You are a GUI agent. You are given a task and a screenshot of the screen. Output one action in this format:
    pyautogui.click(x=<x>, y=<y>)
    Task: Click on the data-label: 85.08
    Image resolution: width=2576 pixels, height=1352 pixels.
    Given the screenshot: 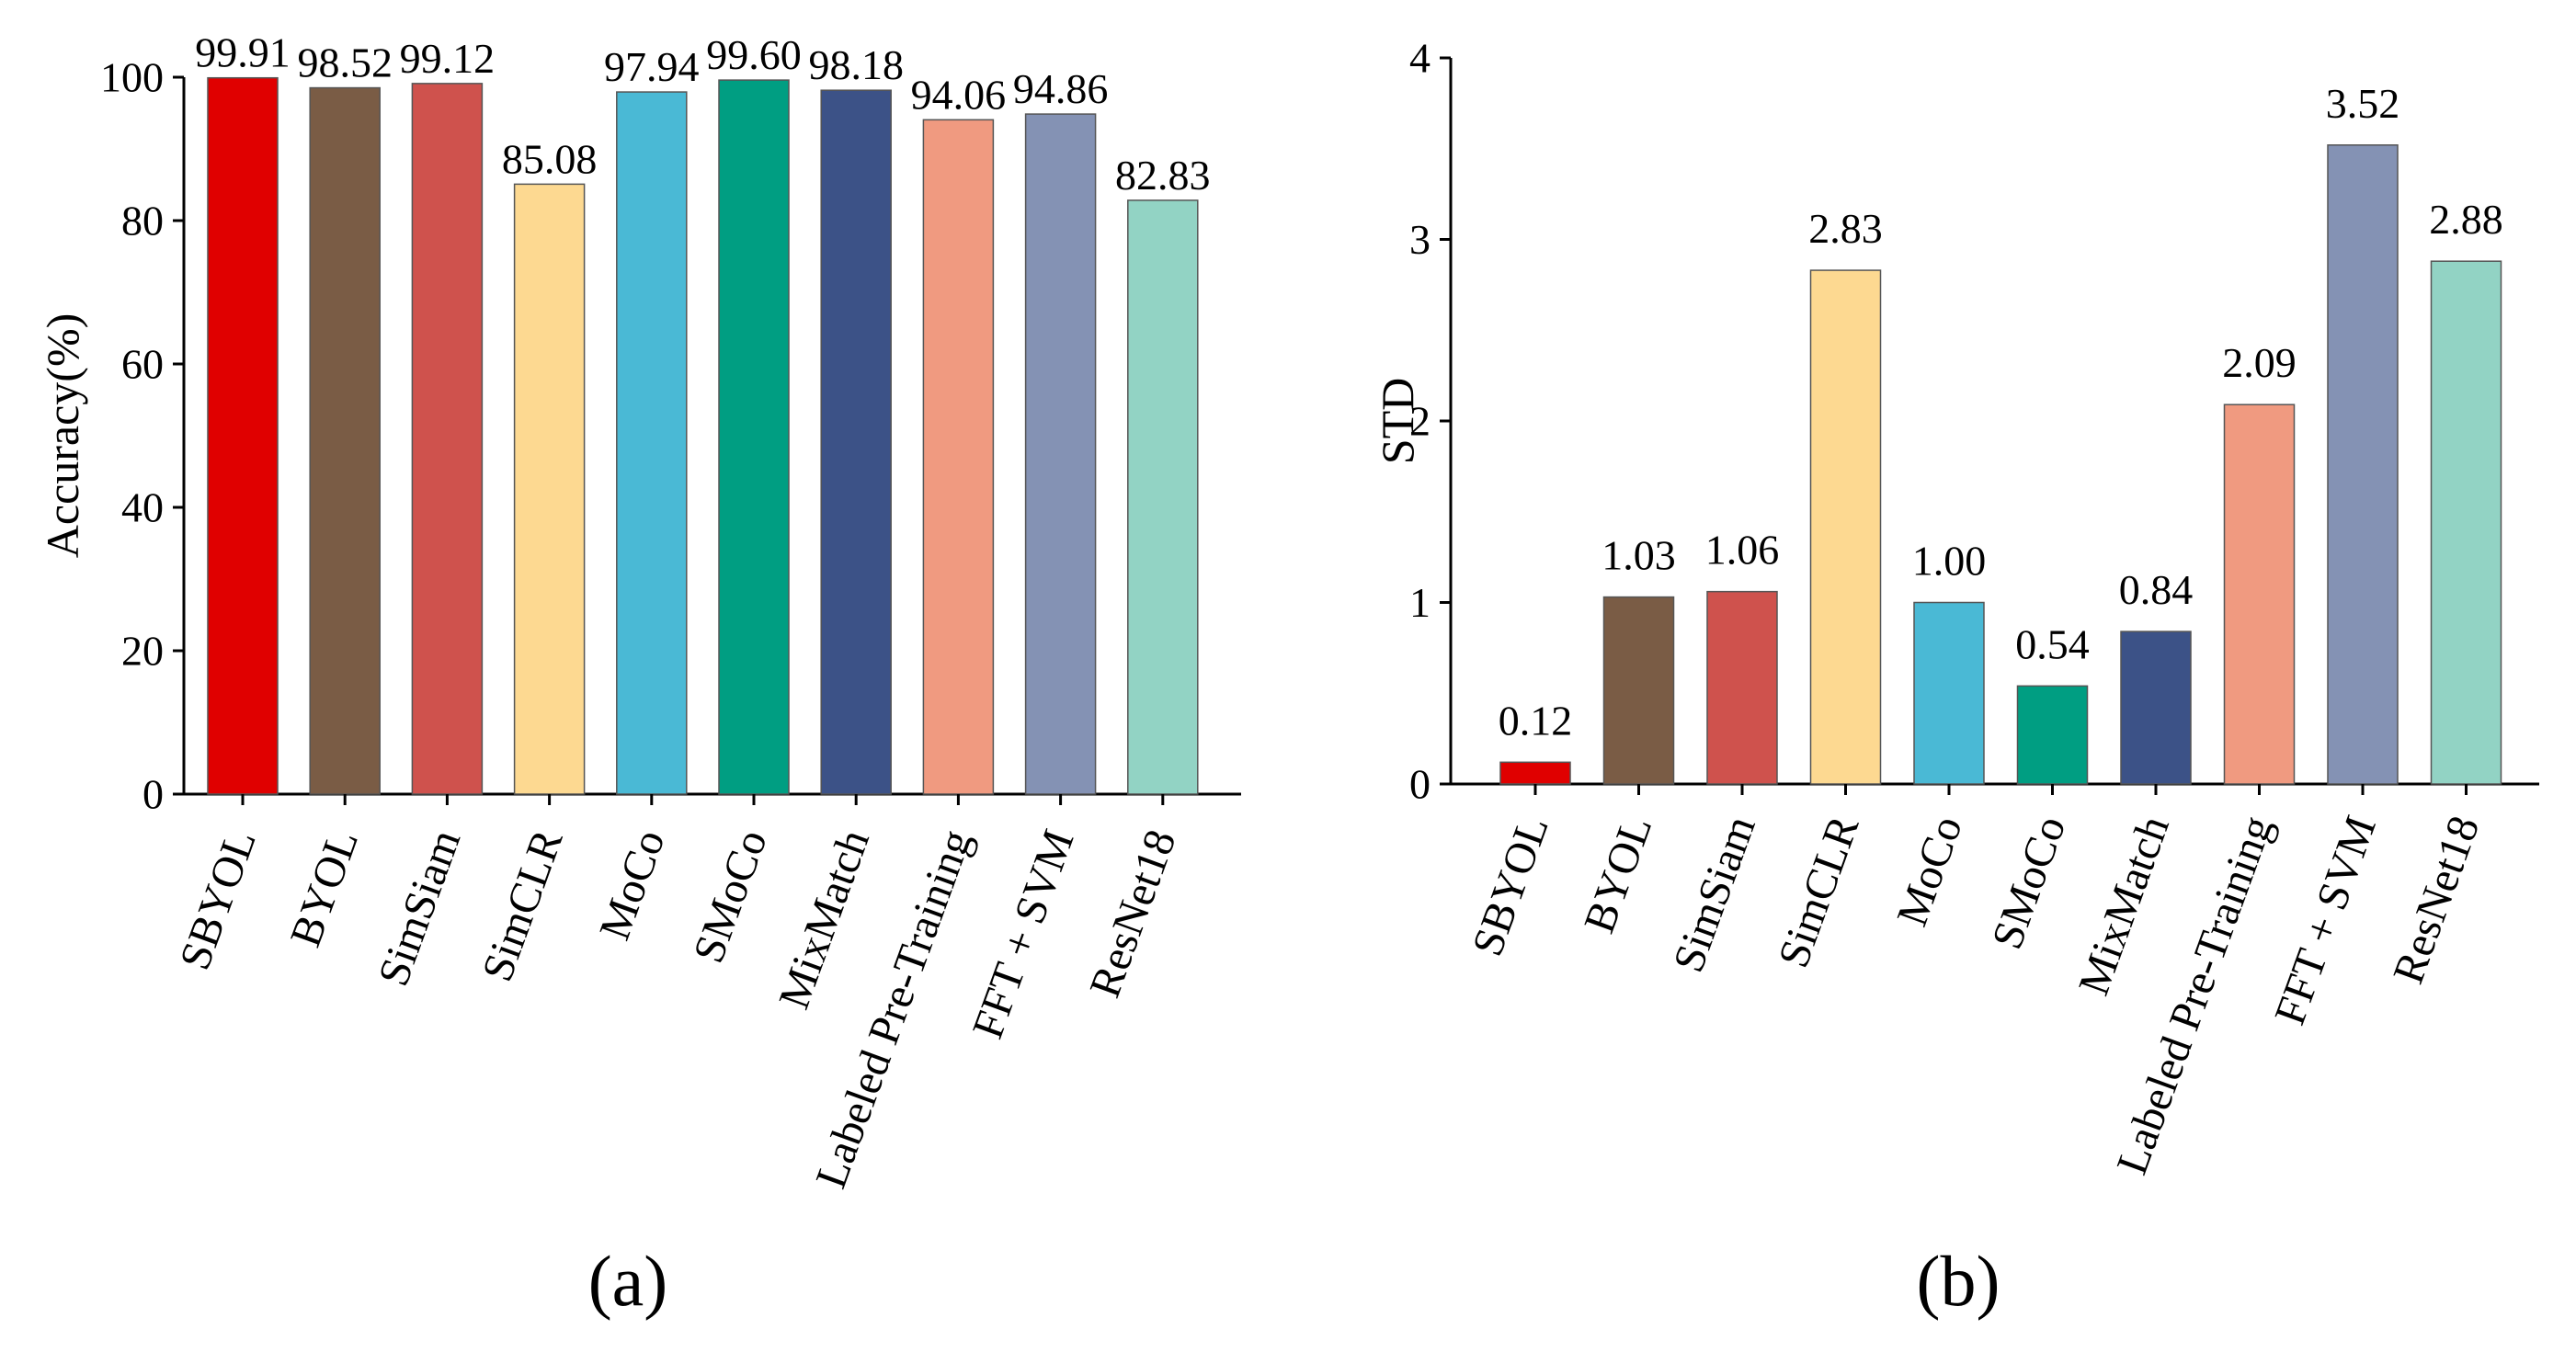 What is the action you would take?
    pyautogui.click(x=550, y=158)
    